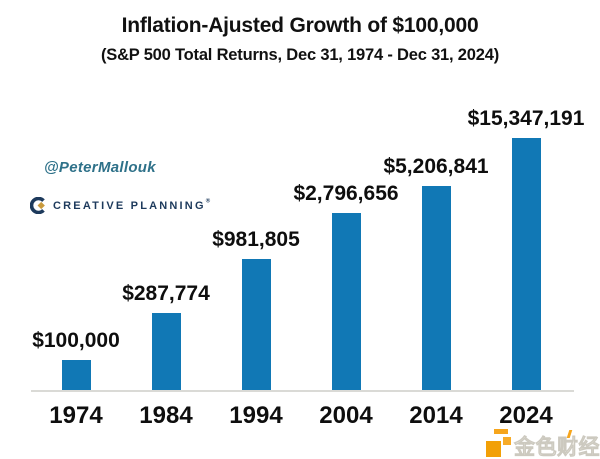  What do you see at coordinates (300, 25) in the screenshot?
I see `chart-title: Inflation-Ajusted Growth of $100,000` at bounding box center [300, 25].